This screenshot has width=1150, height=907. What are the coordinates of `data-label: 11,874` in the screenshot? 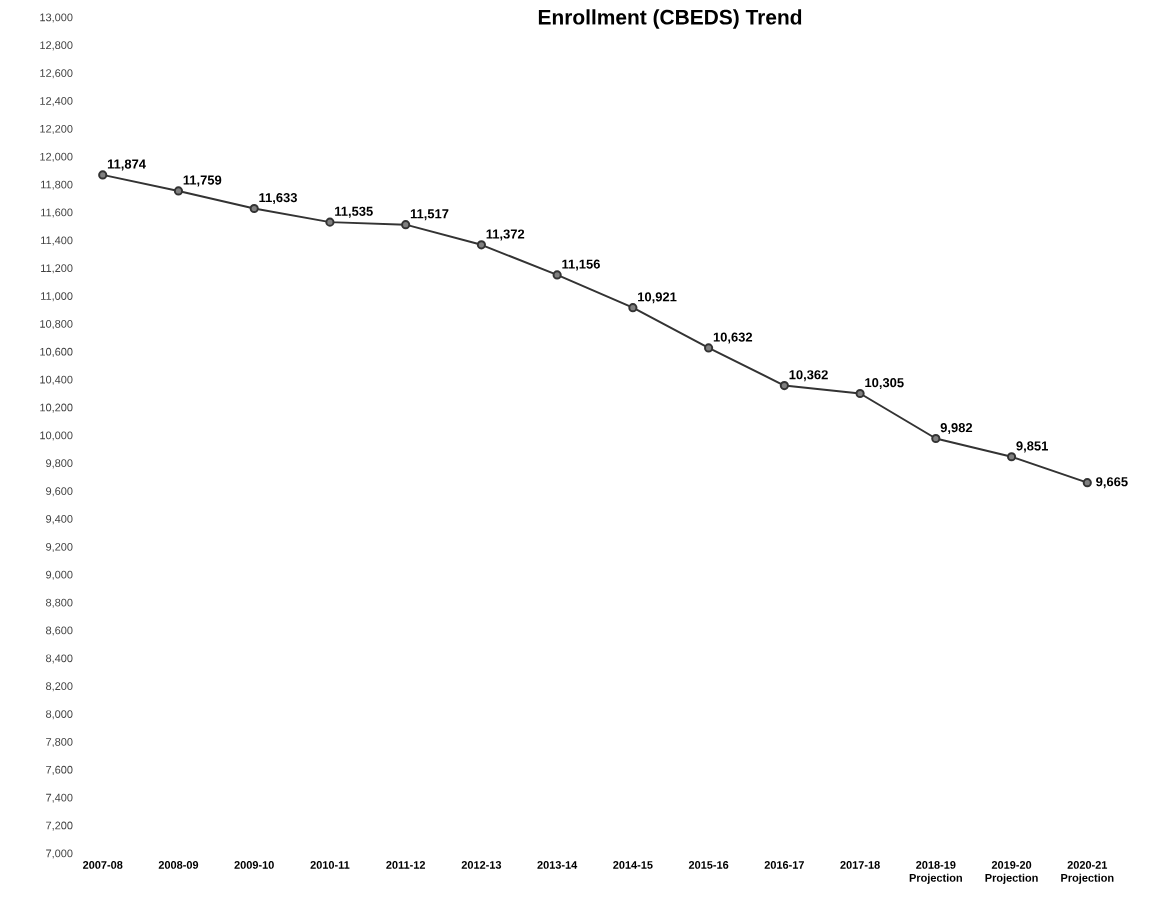 It's located at (126, 165).